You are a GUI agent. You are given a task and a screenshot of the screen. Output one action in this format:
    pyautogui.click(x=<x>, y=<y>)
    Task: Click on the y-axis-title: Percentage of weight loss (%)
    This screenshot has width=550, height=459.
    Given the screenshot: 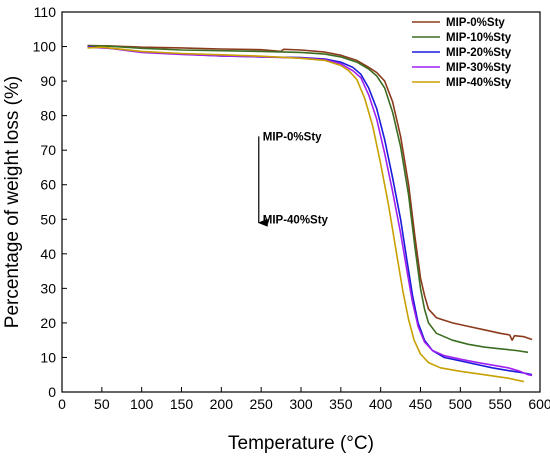 What is the action you would take?
    pyautogui.click(x=12, y=202)
    